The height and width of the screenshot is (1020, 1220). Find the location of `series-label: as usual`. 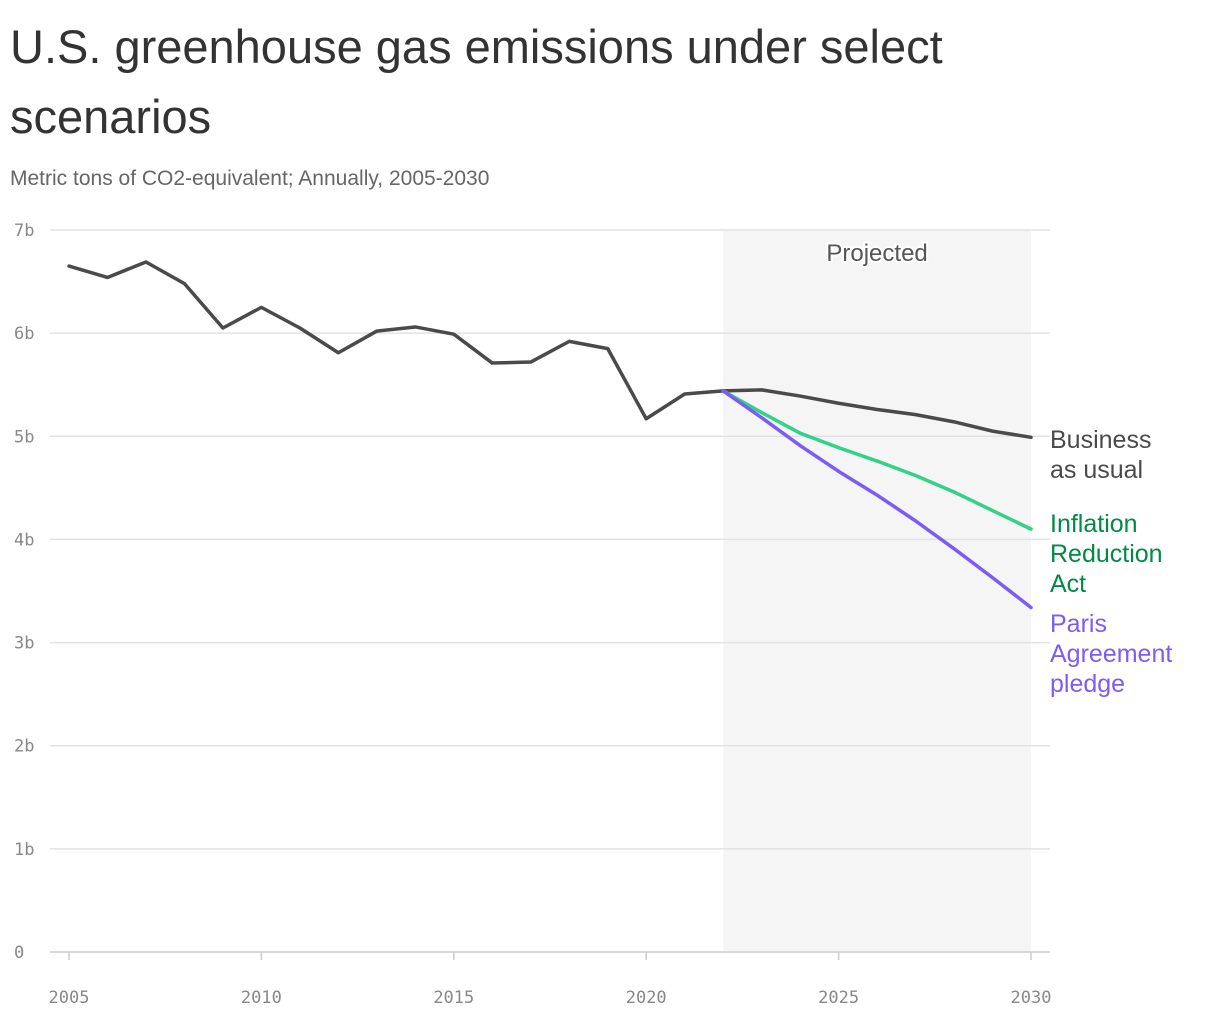

series-label: as usual is located at coordinates (1096, 470).